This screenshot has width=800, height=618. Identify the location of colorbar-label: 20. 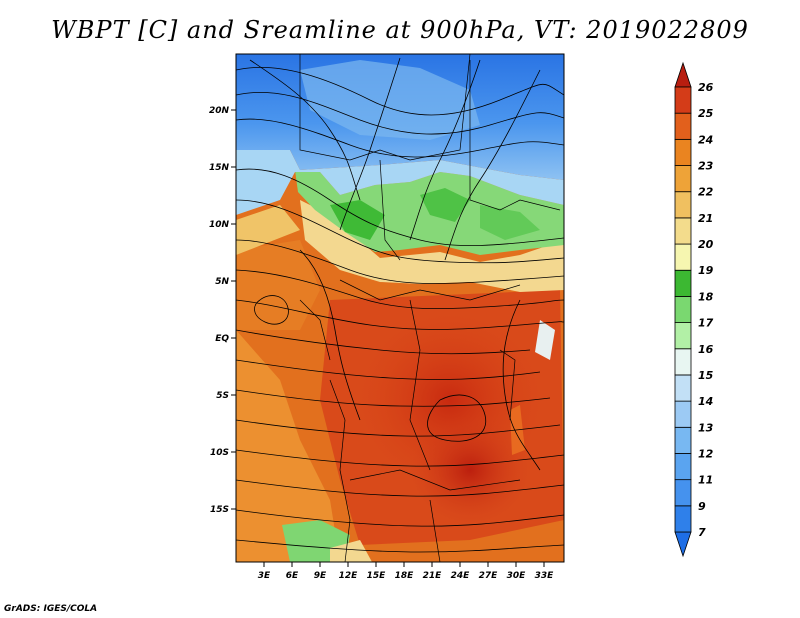
(706, 244).